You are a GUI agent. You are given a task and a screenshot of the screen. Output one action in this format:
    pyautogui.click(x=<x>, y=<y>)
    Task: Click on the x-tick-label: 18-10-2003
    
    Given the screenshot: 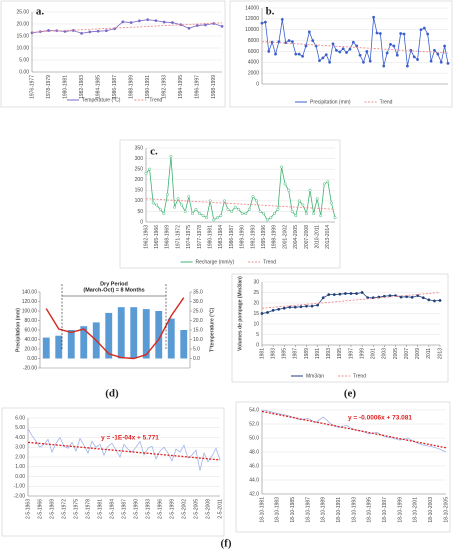 What is the action you would take?
    pyautogui.click(x=431, y=510)
    